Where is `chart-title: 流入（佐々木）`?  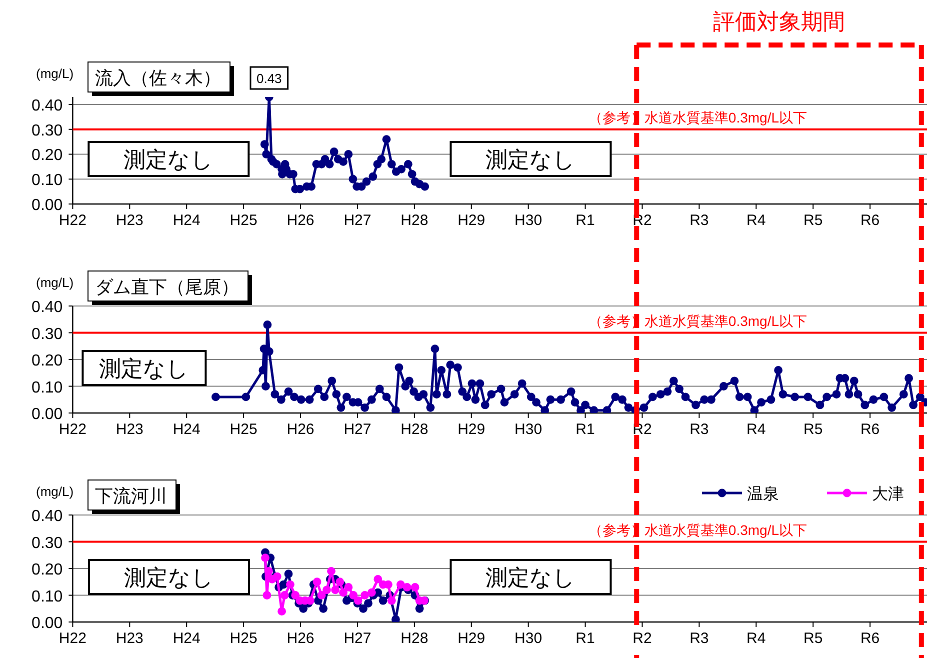
chart-title: 流入（佐々木） is located at coordinates (158, 78).